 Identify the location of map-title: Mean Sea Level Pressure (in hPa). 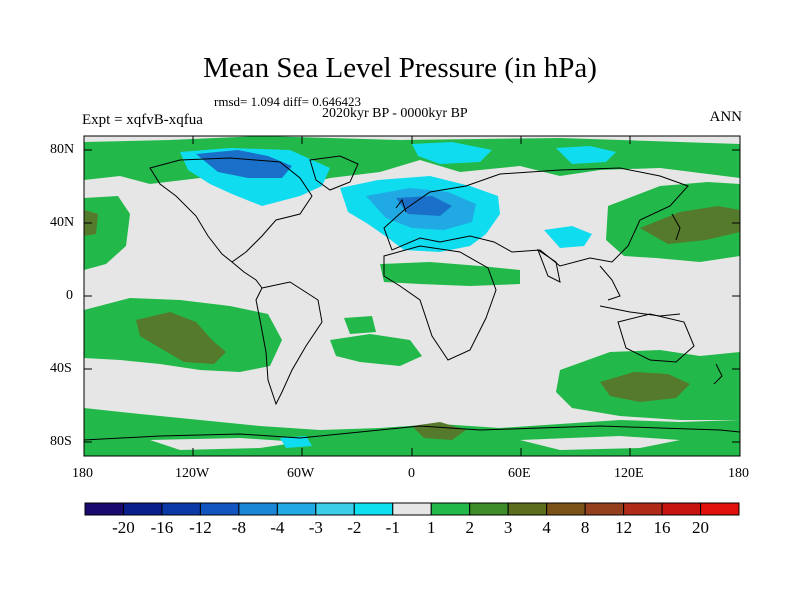
(400, 68).